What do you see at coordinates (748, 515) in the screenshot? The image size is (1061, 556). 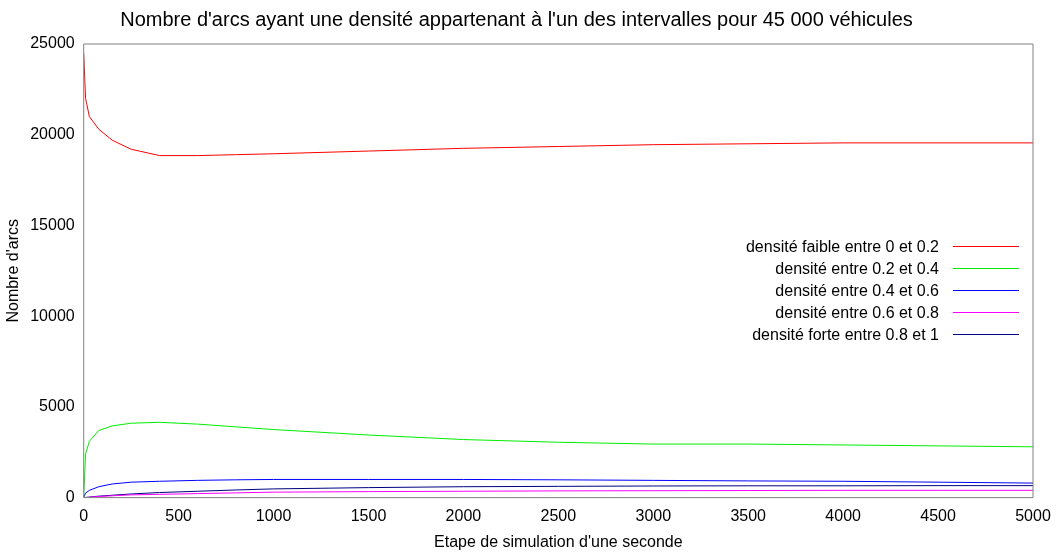 I see `x-tick-label: 3500` at bounding box center [748, 515].